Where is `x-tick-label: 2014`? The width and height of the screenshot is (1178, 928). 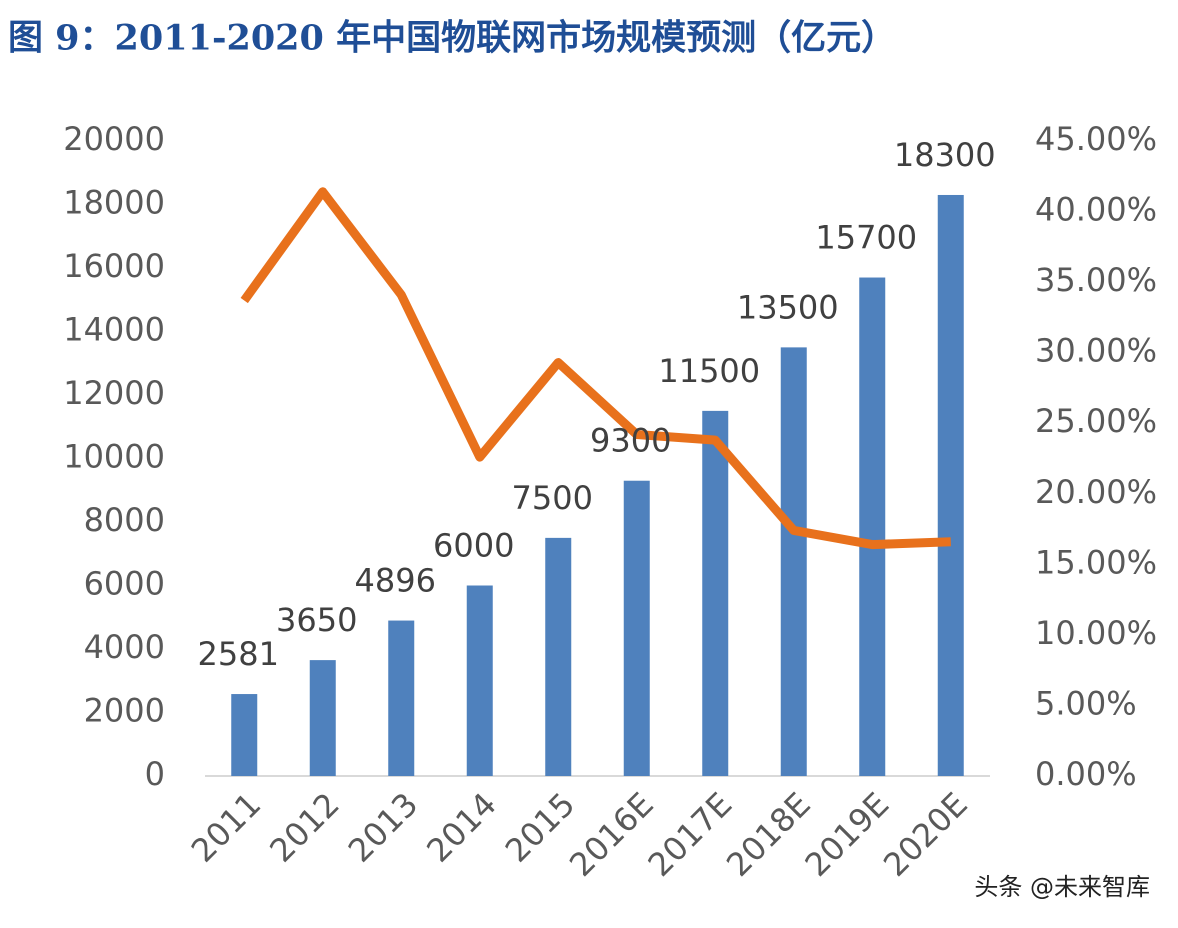
x-tick-label: 2014 is located at coordinates (461, 827).